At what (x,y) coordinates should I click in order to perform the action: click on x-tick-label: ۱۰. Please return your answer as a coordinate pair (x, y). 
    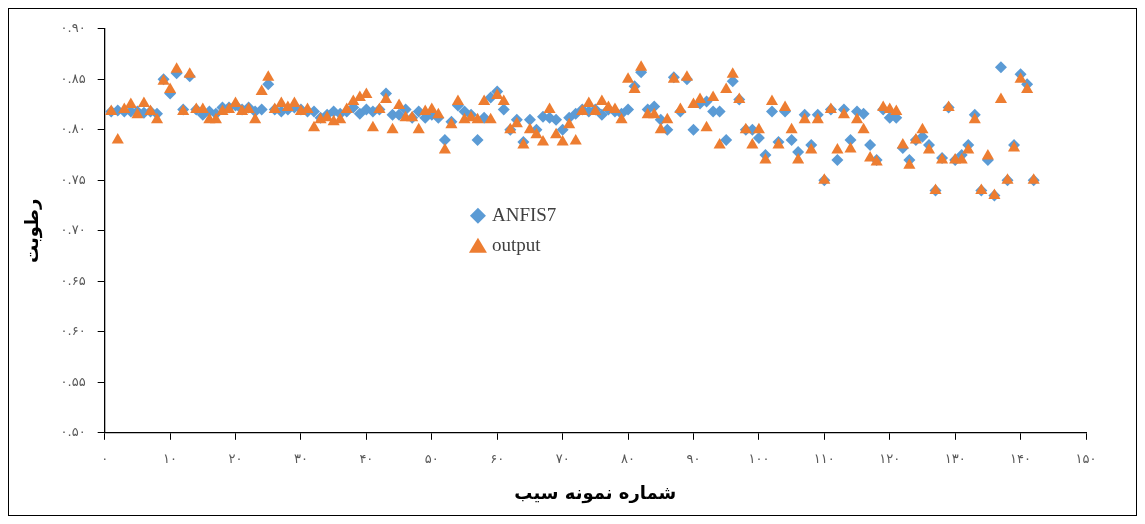
    Looking at the image, I should click on (170, 458).